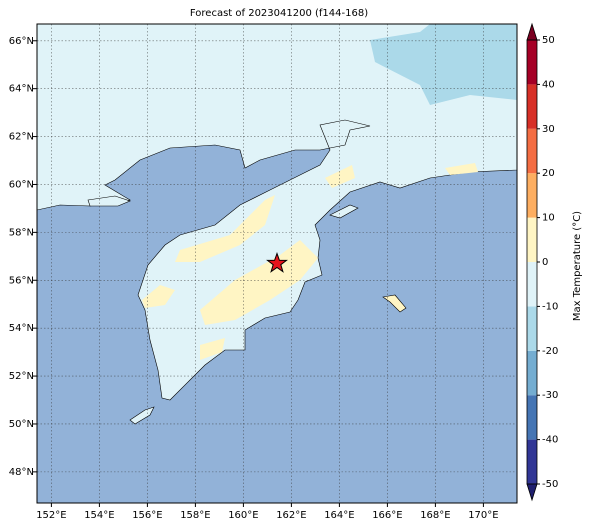  Describe the element at coordinates (195, 515) in the screenshot. I see `x-tick-label: 158°E` at that location.